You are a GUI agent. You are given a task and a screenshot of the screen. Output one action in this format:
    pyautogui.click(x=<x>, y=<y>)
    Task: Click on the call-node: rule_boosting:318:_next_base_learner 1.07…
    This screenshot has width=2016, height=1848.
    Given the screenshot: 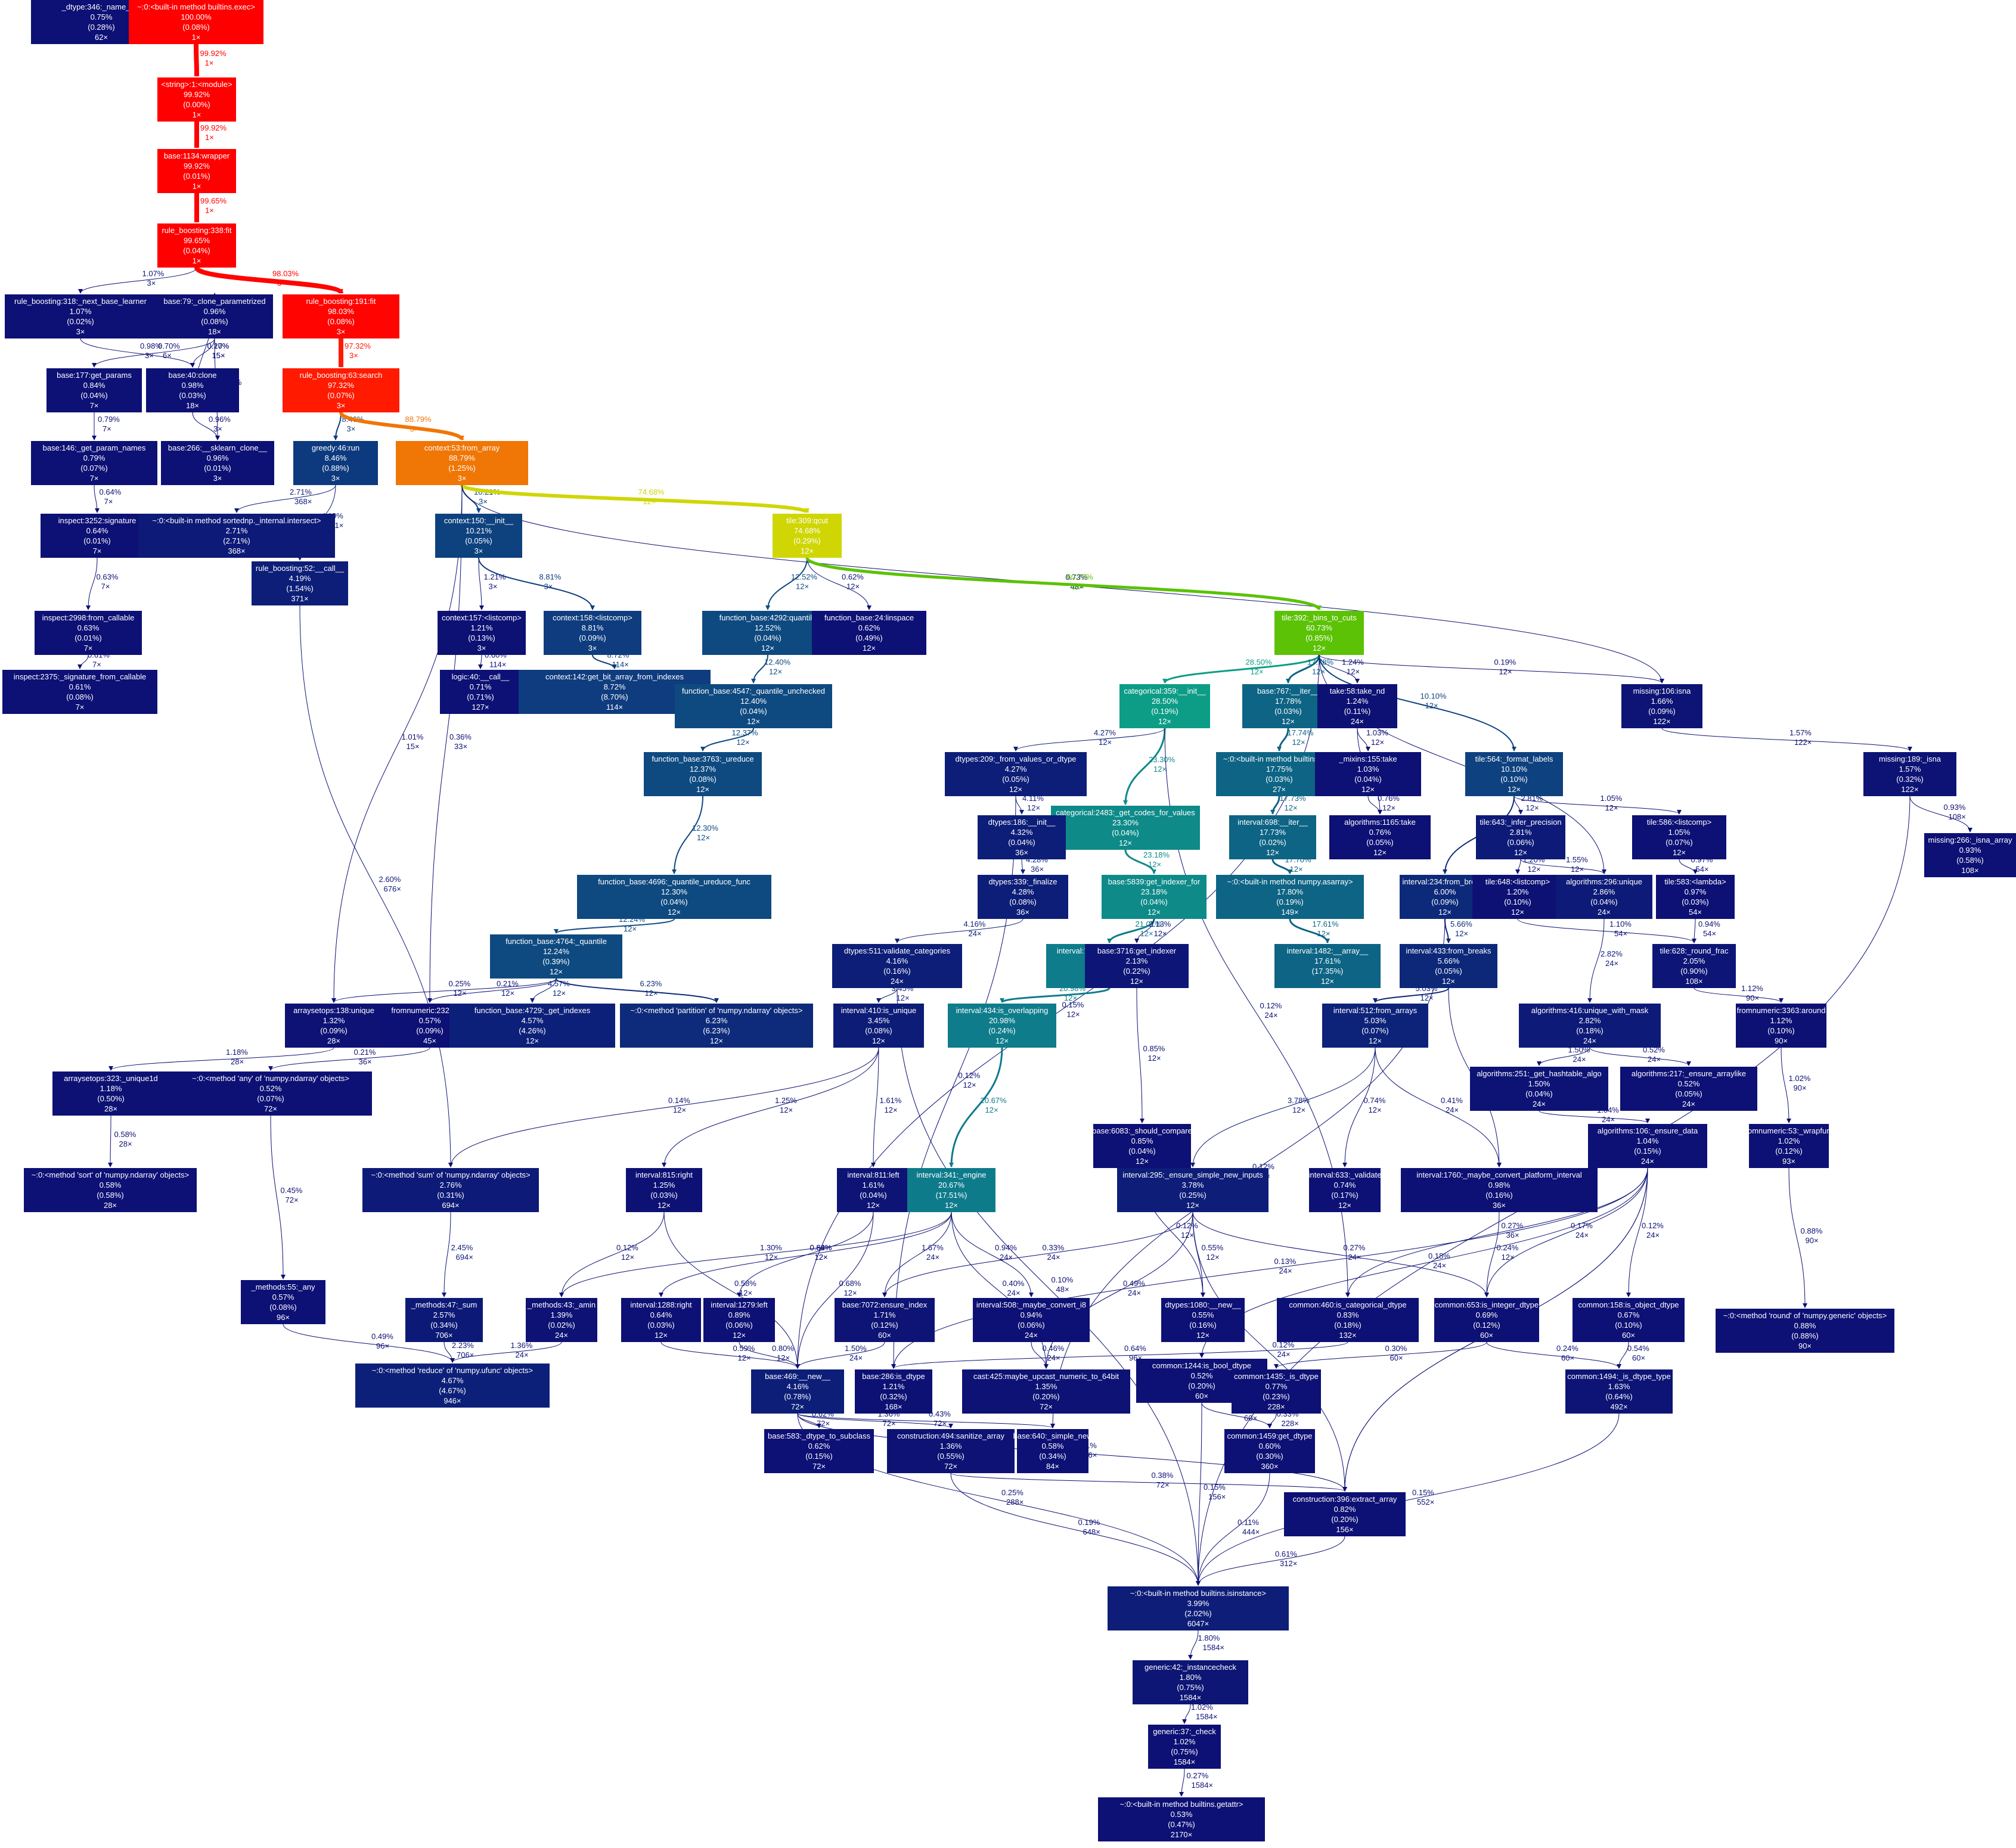 What is the action you would take?
    pyautogui.click(x=80, y=316)
    